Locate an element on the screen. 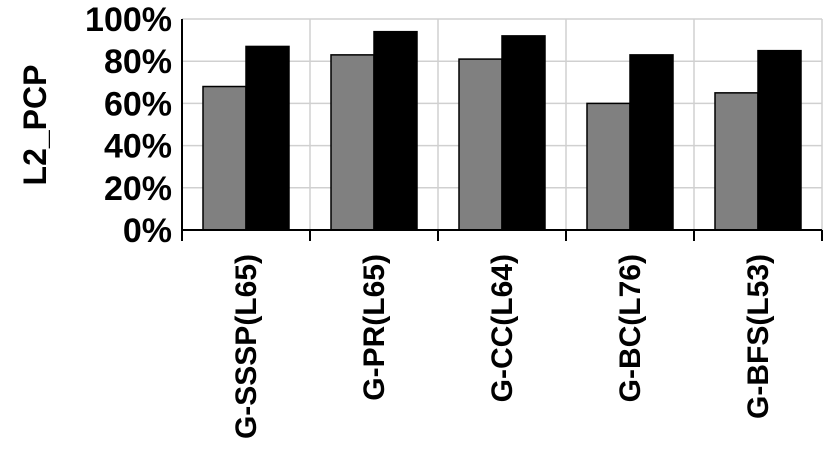 Image resolution: width=830 pixels, height=469 pixels. x-category-label: G-BC(L76) is located at coordinates (630, 328).